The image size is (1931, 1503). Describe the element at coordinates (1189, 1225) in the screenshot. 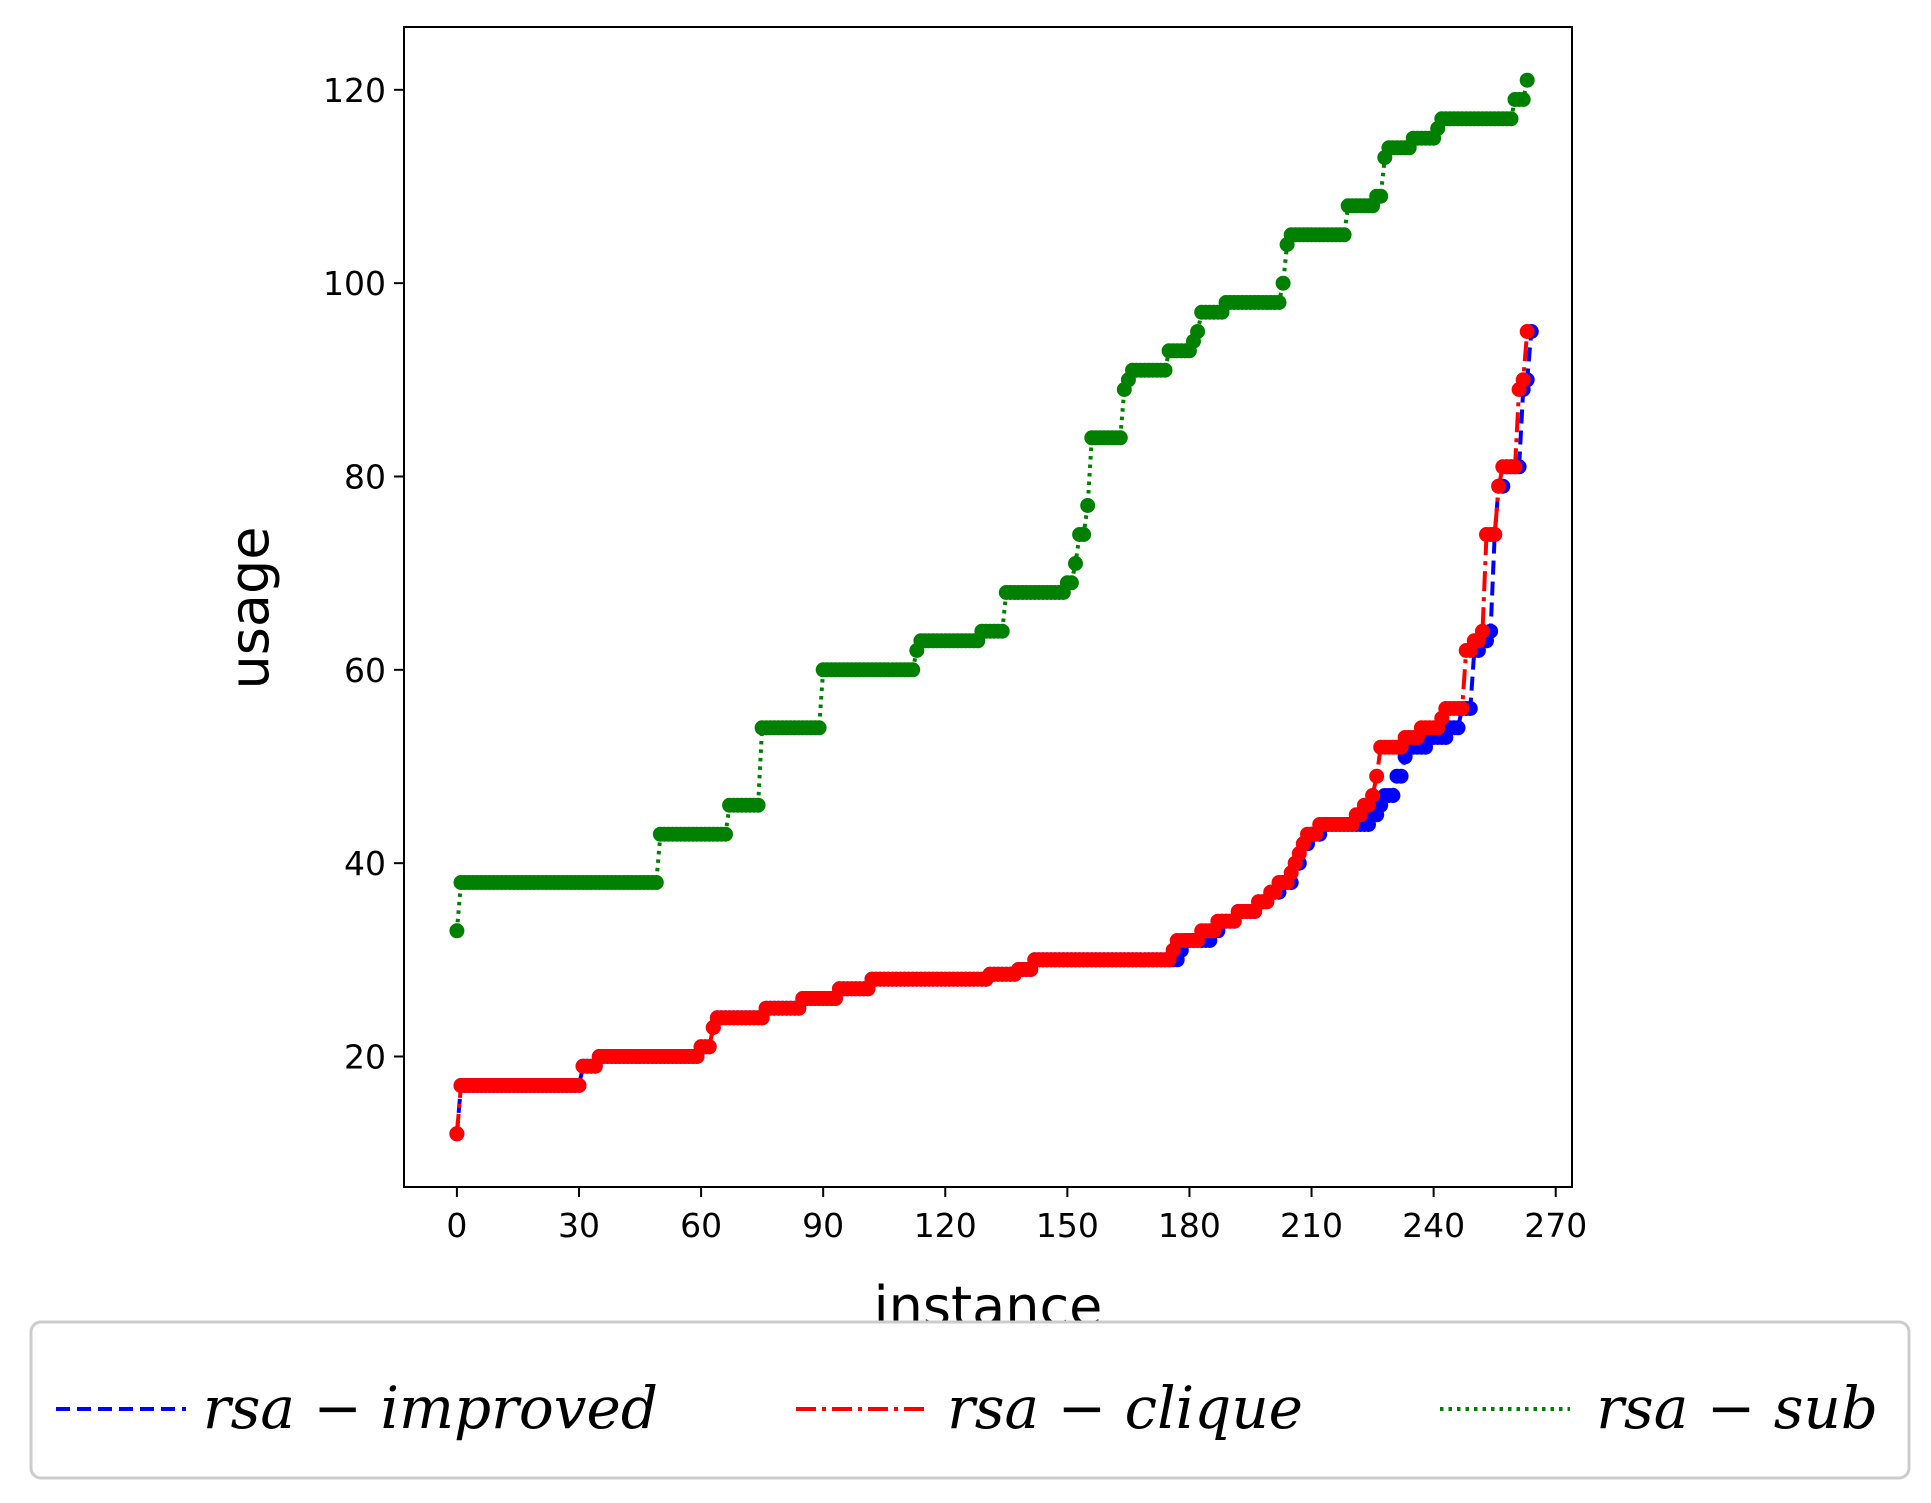

I see `x-tick-label: 180` at that location.